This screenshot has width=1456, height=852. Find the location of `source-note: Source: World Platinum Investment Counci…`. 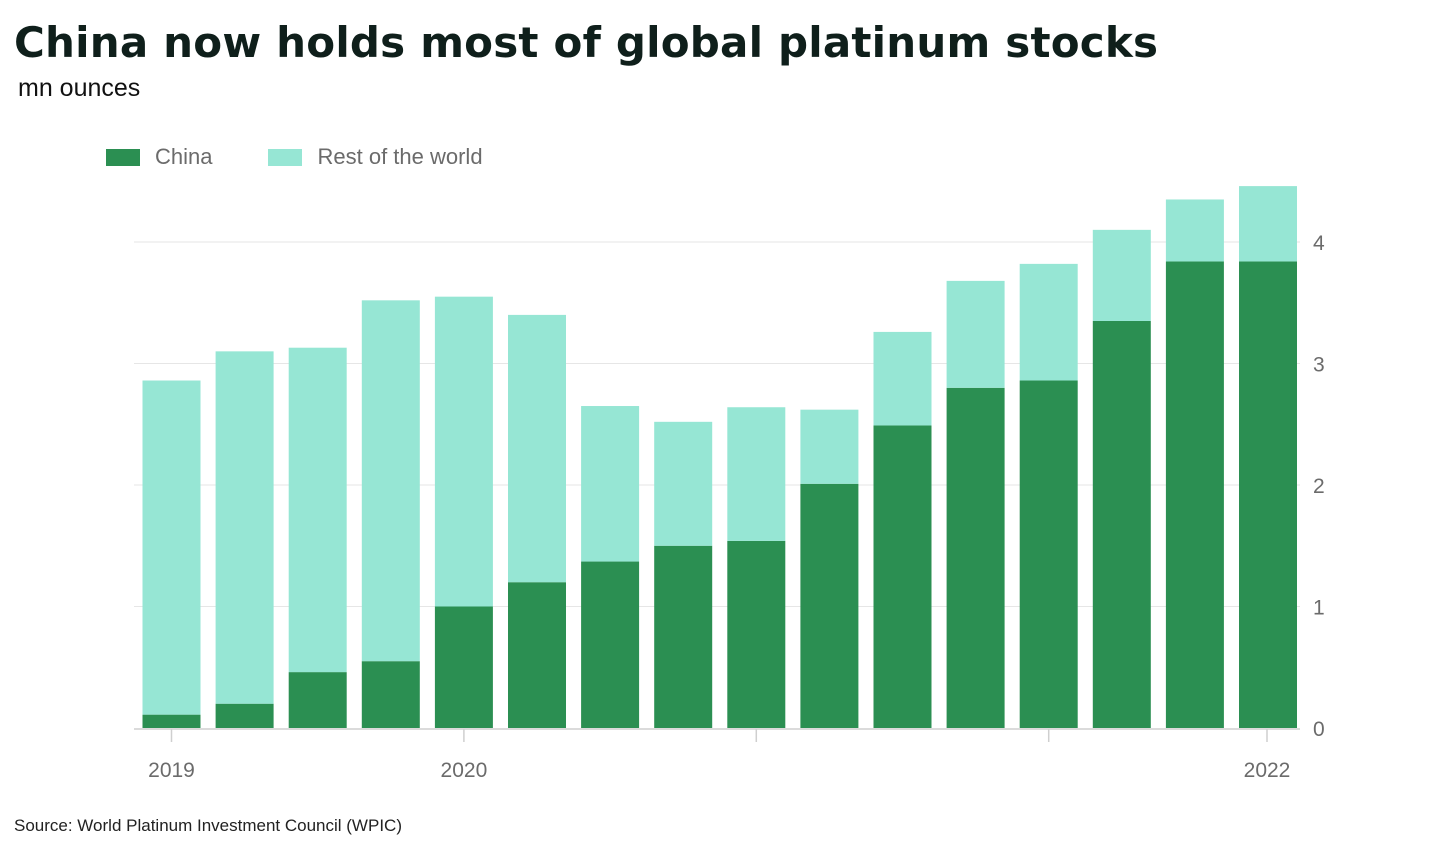

source-note: Source: World Platinum Investment Counci… is located at coordinates (208, 825).